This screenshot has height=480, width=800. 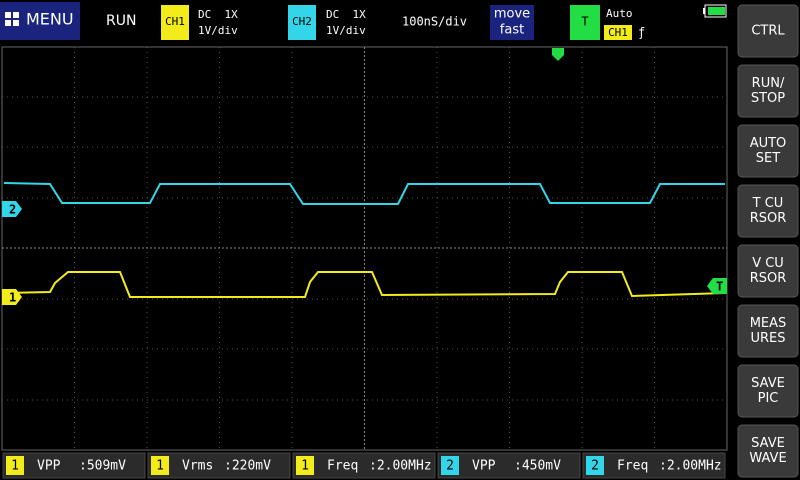 What do you see at coordinates (346, 30) in the screenshot?
I see `ch2-scale: 1V/div` at bounding box center [346, 30].